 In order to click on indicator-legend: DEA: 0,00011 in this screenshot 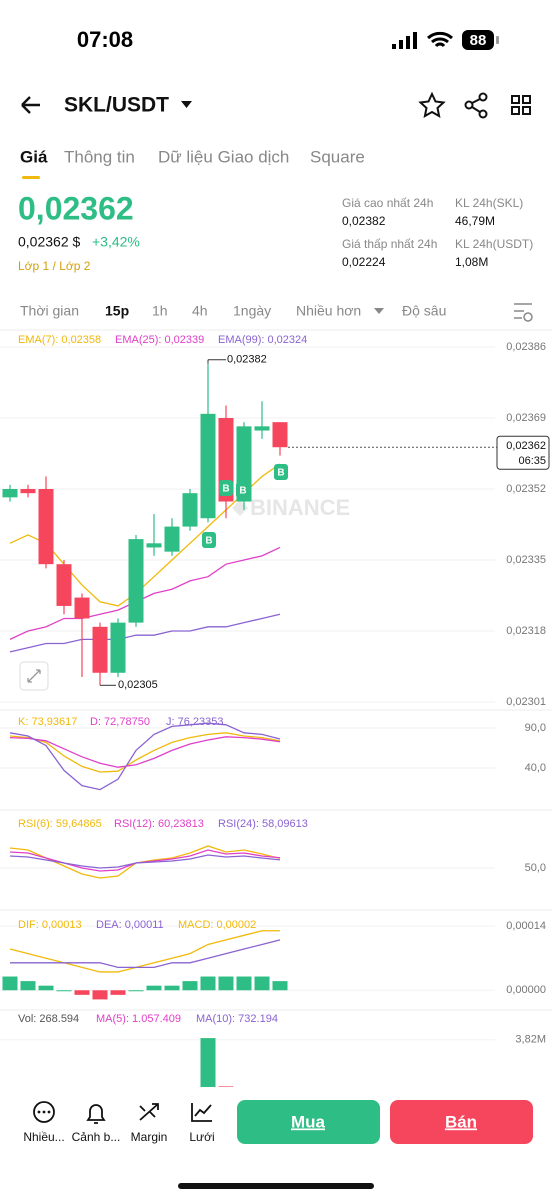, I will do `click(130, 925)`.